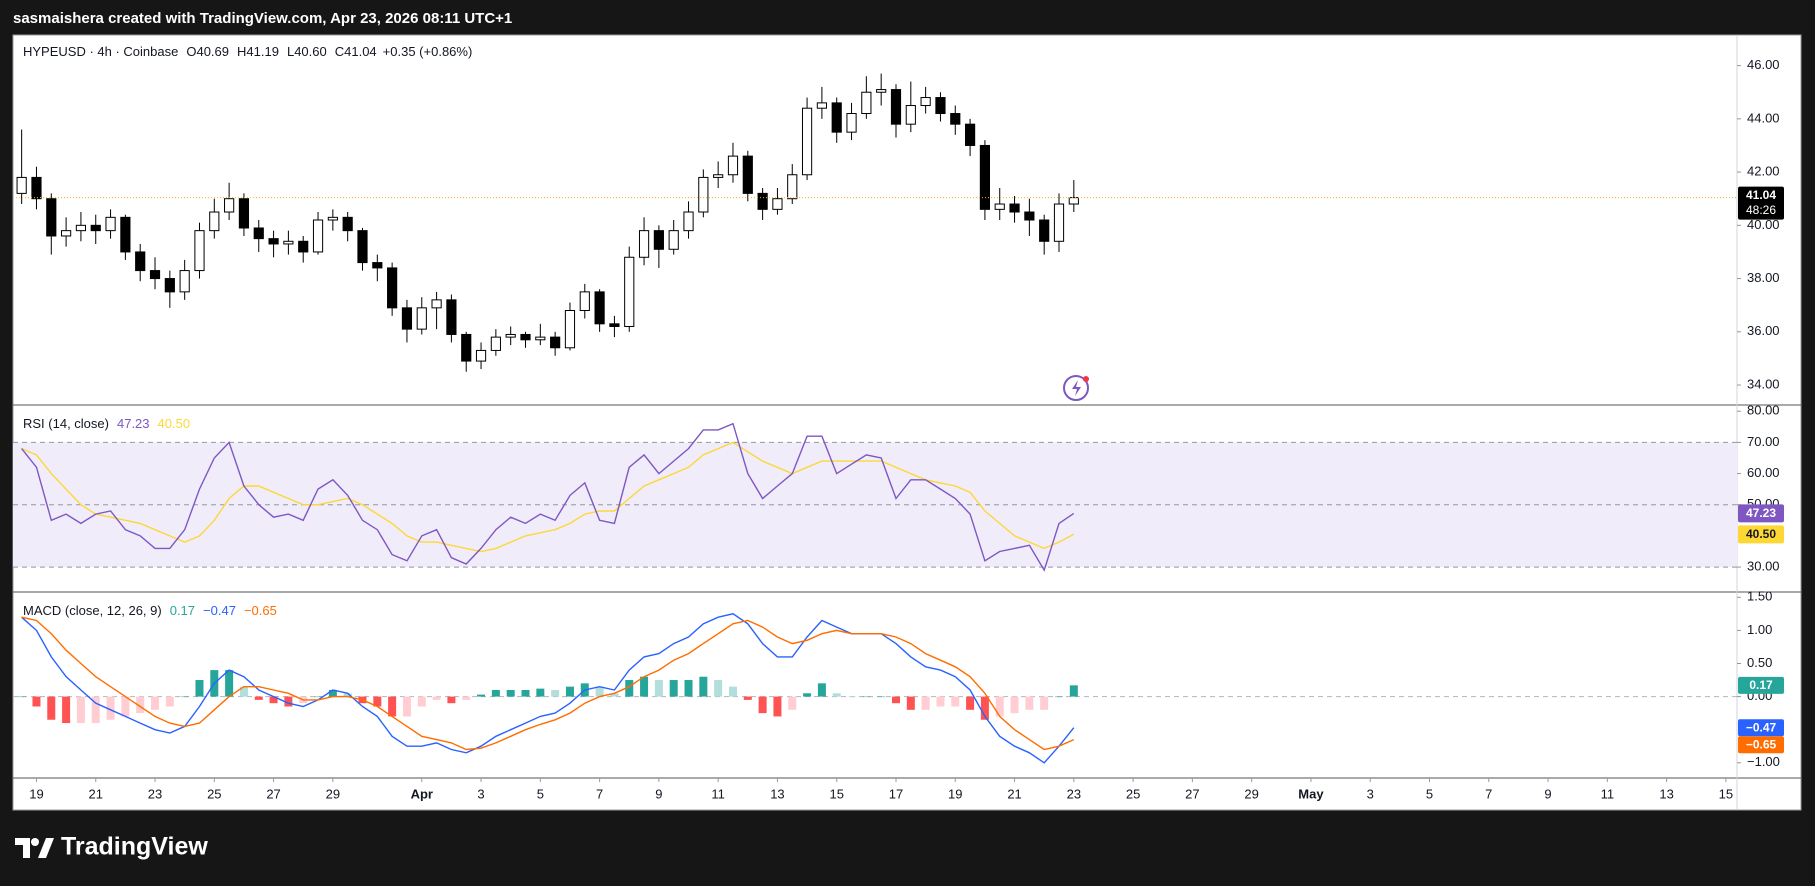 The image size is (1815, 886). Describe the element at coordinates (262, 51) in the screenshot. I see `legend-item: 41.19` at that location.